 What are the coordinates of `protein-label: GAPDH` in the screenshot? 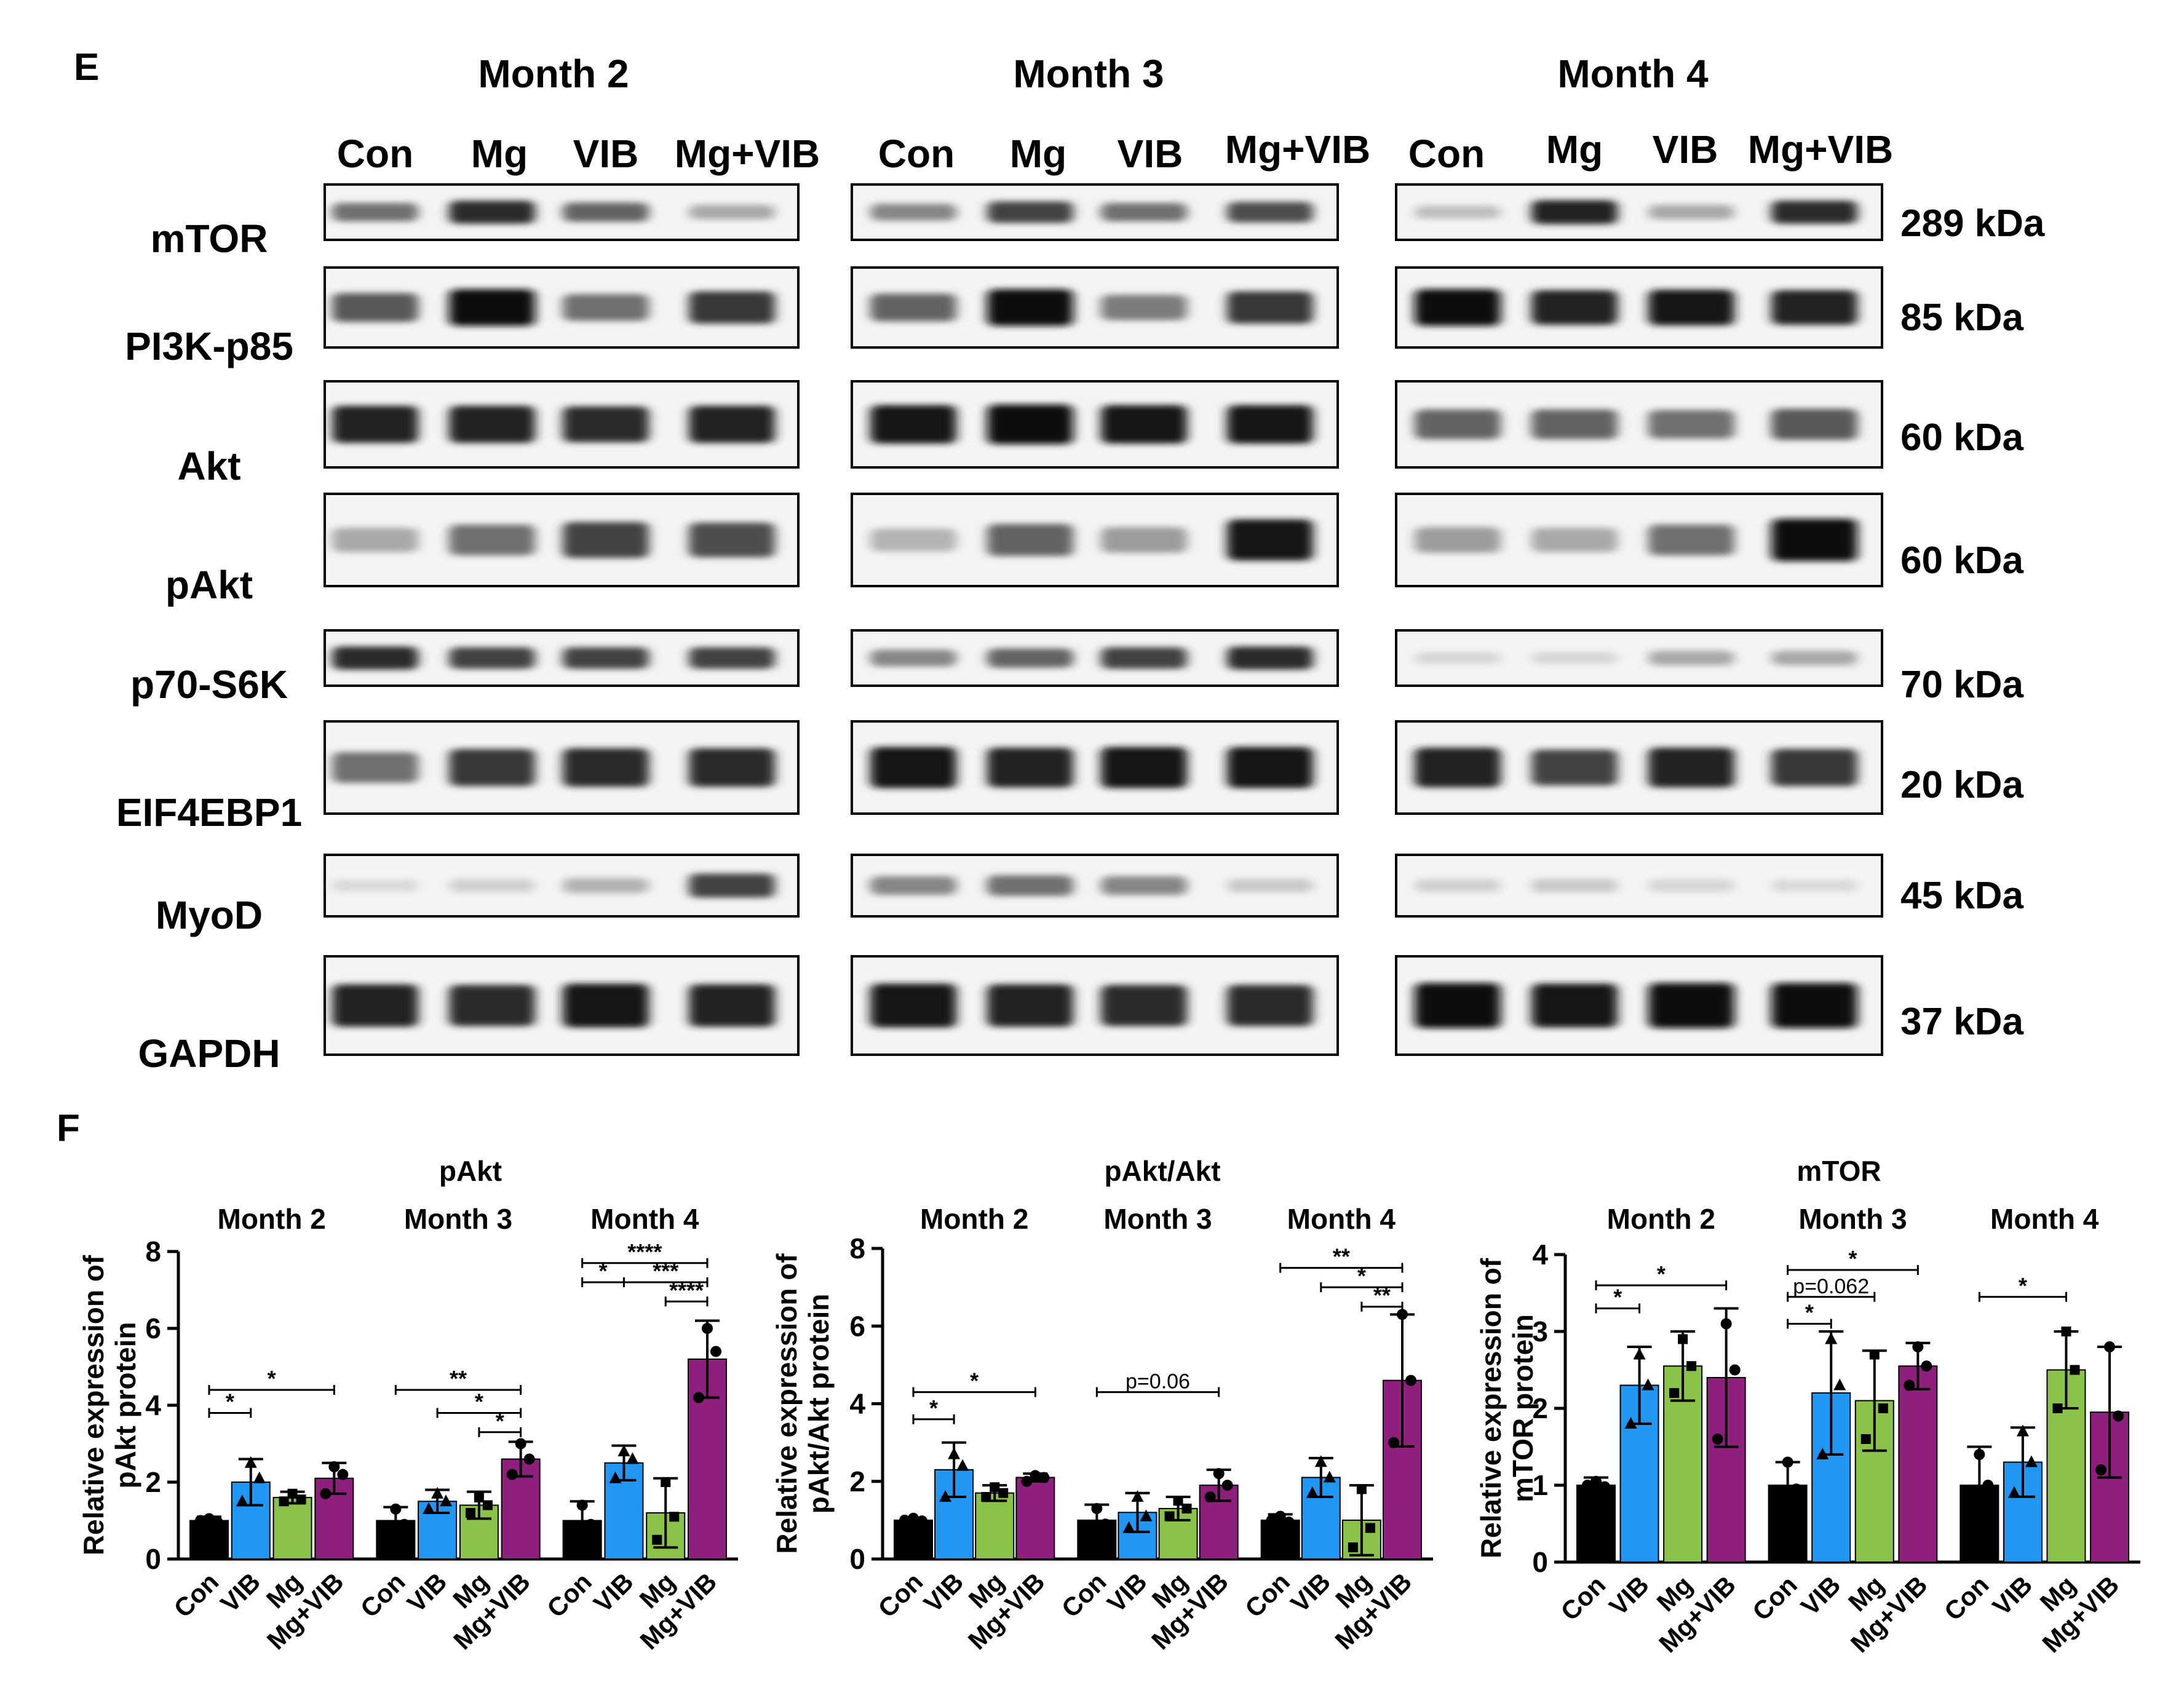 It's located at (209, 1053).